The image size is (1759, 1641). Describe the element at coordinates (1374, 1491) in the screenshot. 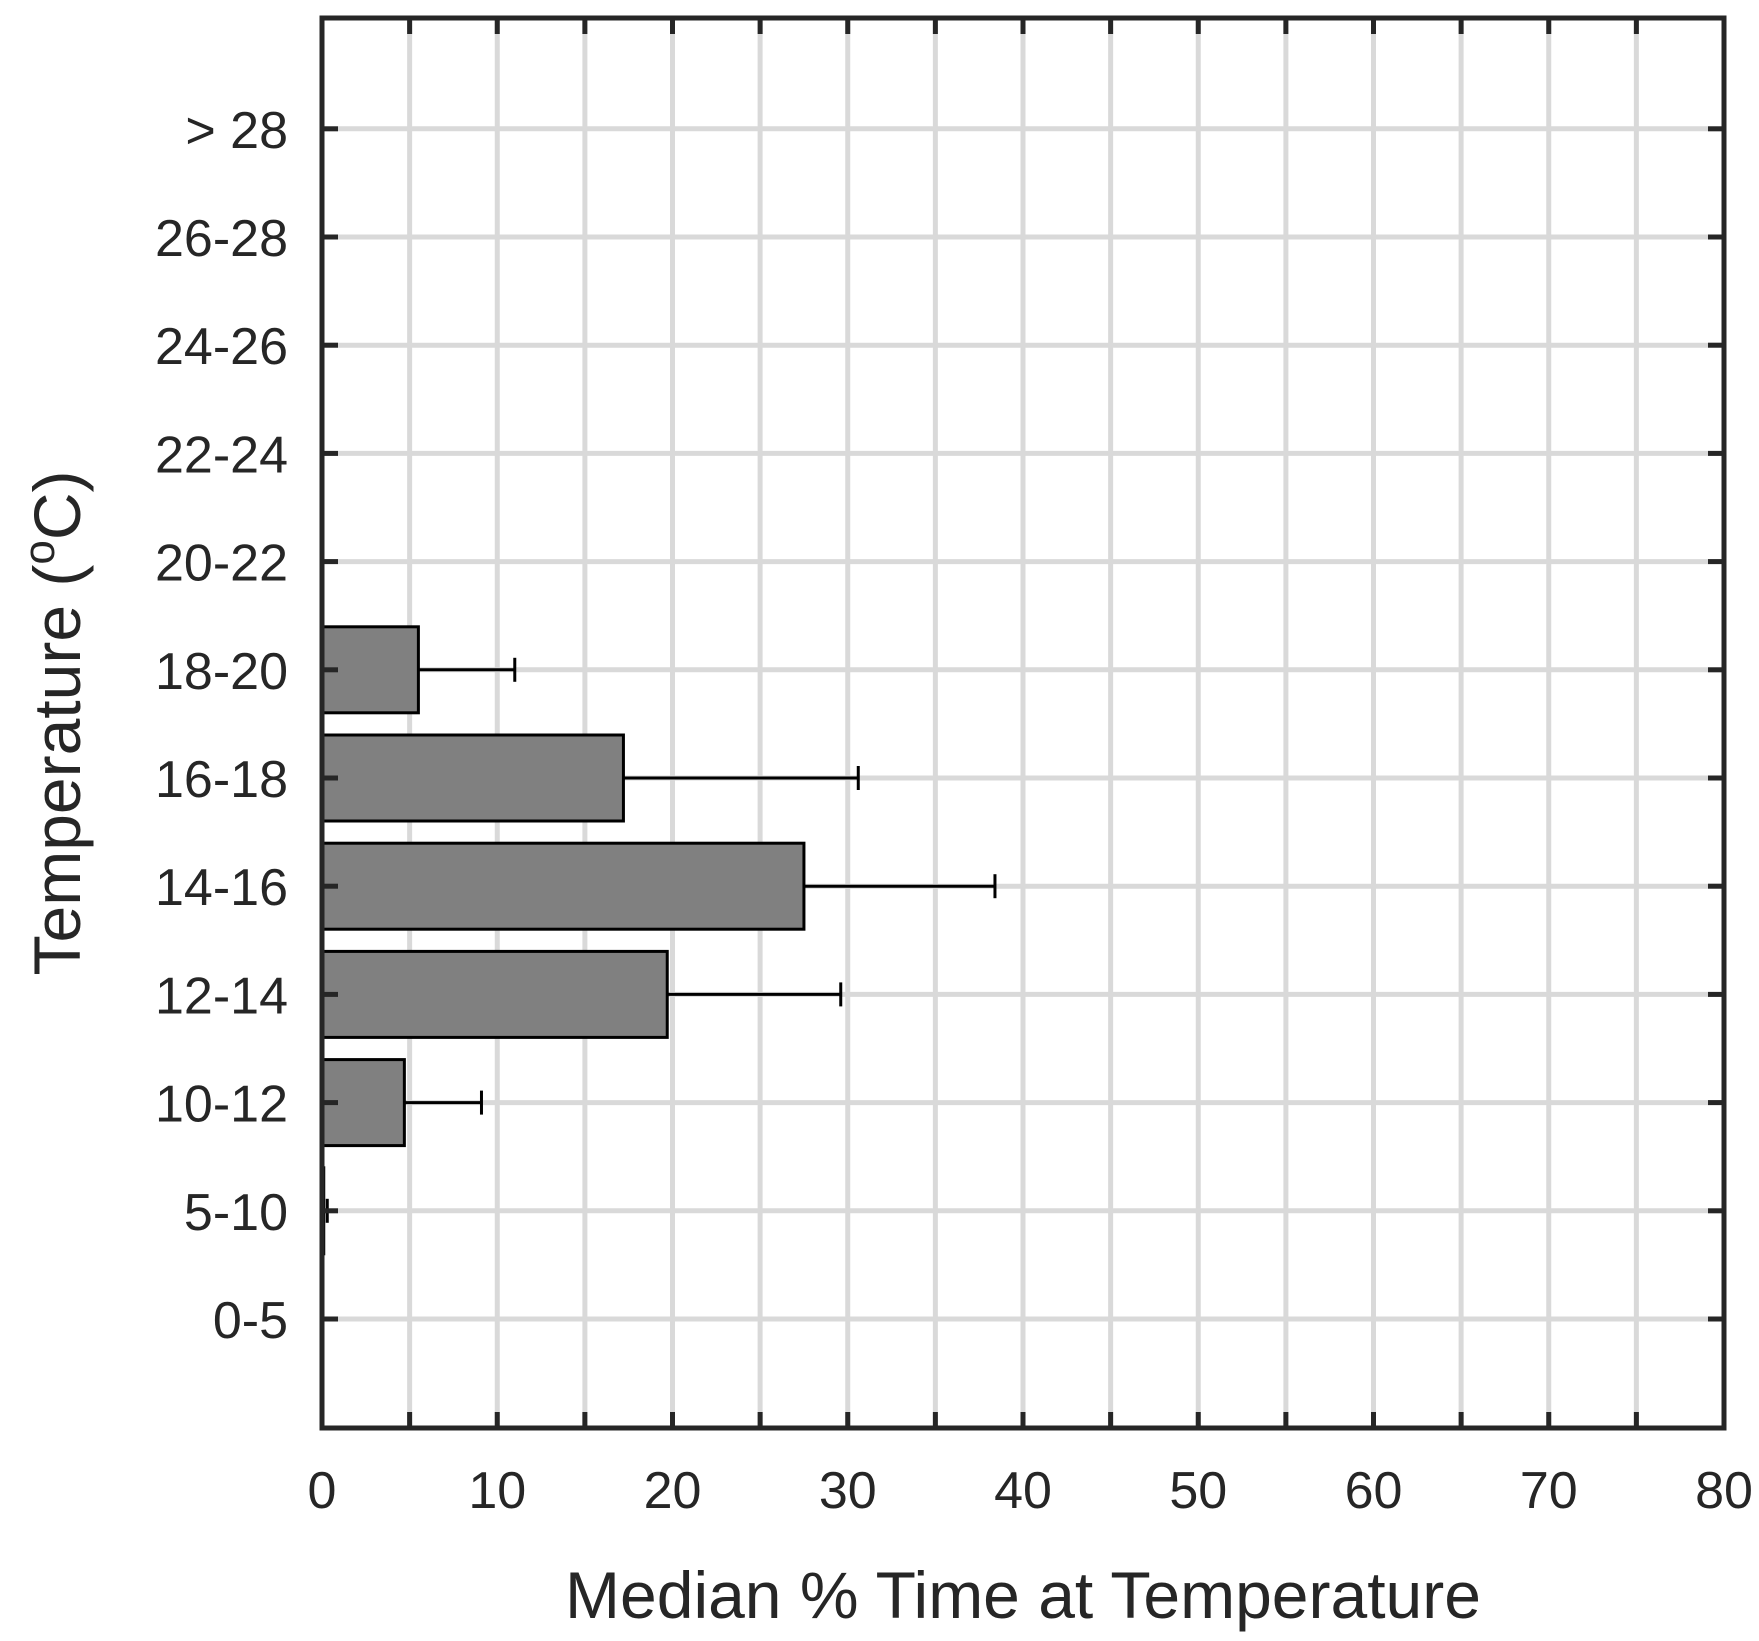

I see `x-tick-label: 60` at that location.